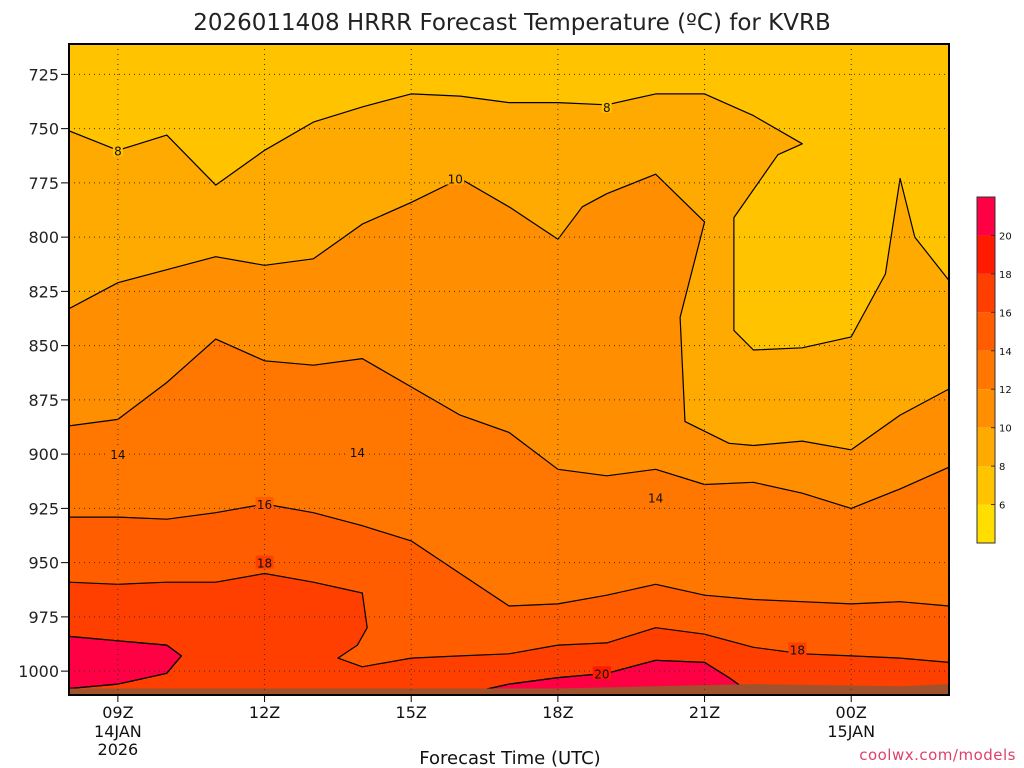 The height and width of the screenshot is (768, 1024). Describe the element at coordinates (1005, 236) in the screenshot. I see `colorbar-label: 20` at that location.